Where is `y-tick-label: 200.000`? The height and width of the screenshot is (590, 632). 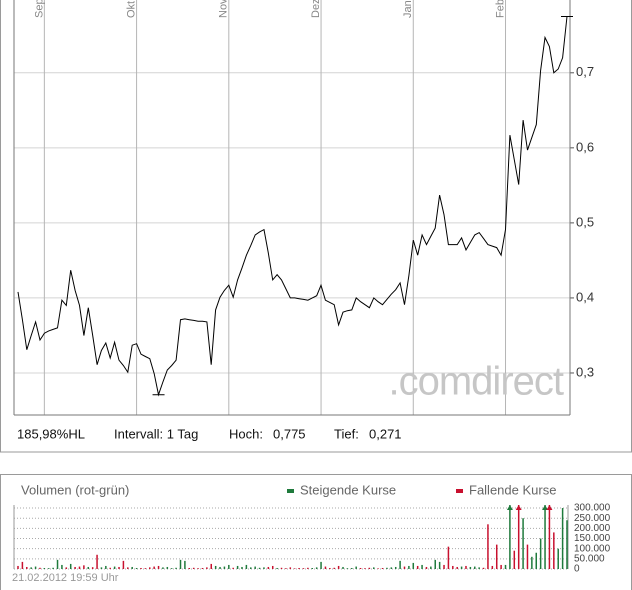
y-tick-label: 200.000 is located at coordinates (592, 528).